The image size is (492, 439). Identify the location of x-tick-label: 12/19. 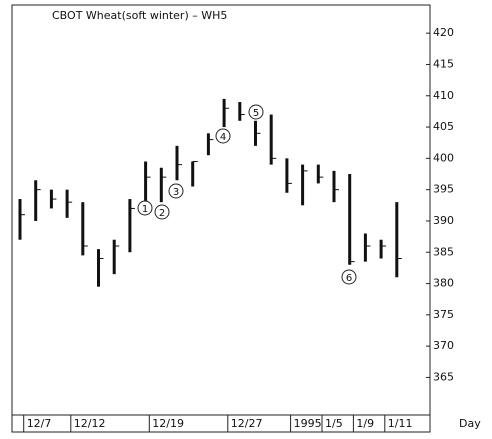
(168, 423).